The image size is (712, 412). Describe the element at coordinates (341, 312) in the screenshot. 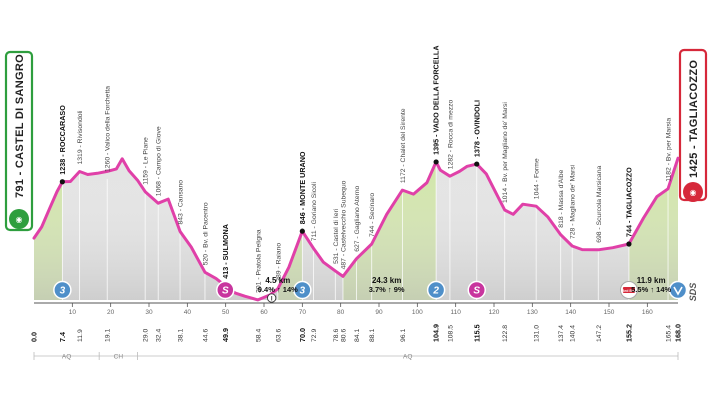

I see `distance-tick-label: 80` at that location.